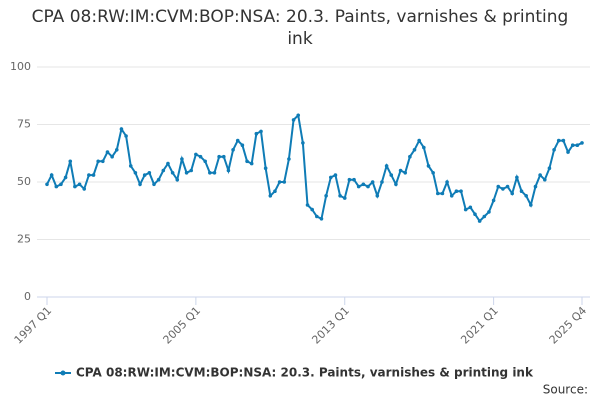 This screenshot has width=600, height=400. Describe the element at coordinates (27, 296) in the screenshot. I see `y-tick-label: 0` at that location.